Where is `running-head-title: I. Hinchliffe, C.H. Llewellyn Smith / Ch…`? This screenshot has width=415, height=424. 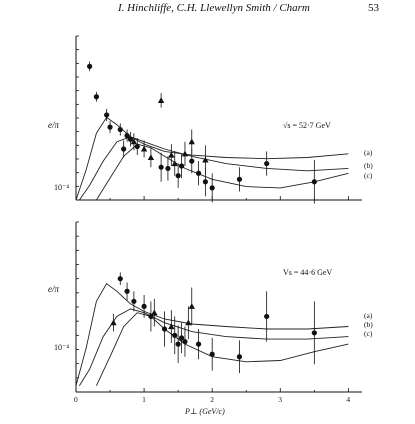
running-head-title: I. Hinchliffe, C.H. Llewellyn Smith / Ch… is located at coordinates (214, 8).